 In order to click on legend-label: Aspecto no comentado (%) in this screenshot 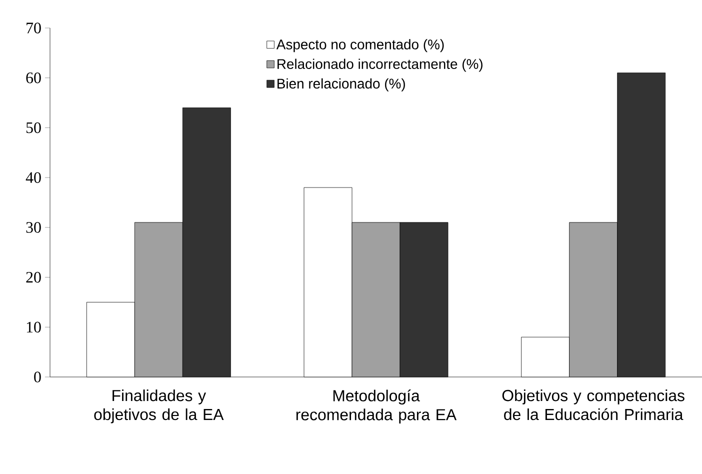, I will do `click(360, 45)`.